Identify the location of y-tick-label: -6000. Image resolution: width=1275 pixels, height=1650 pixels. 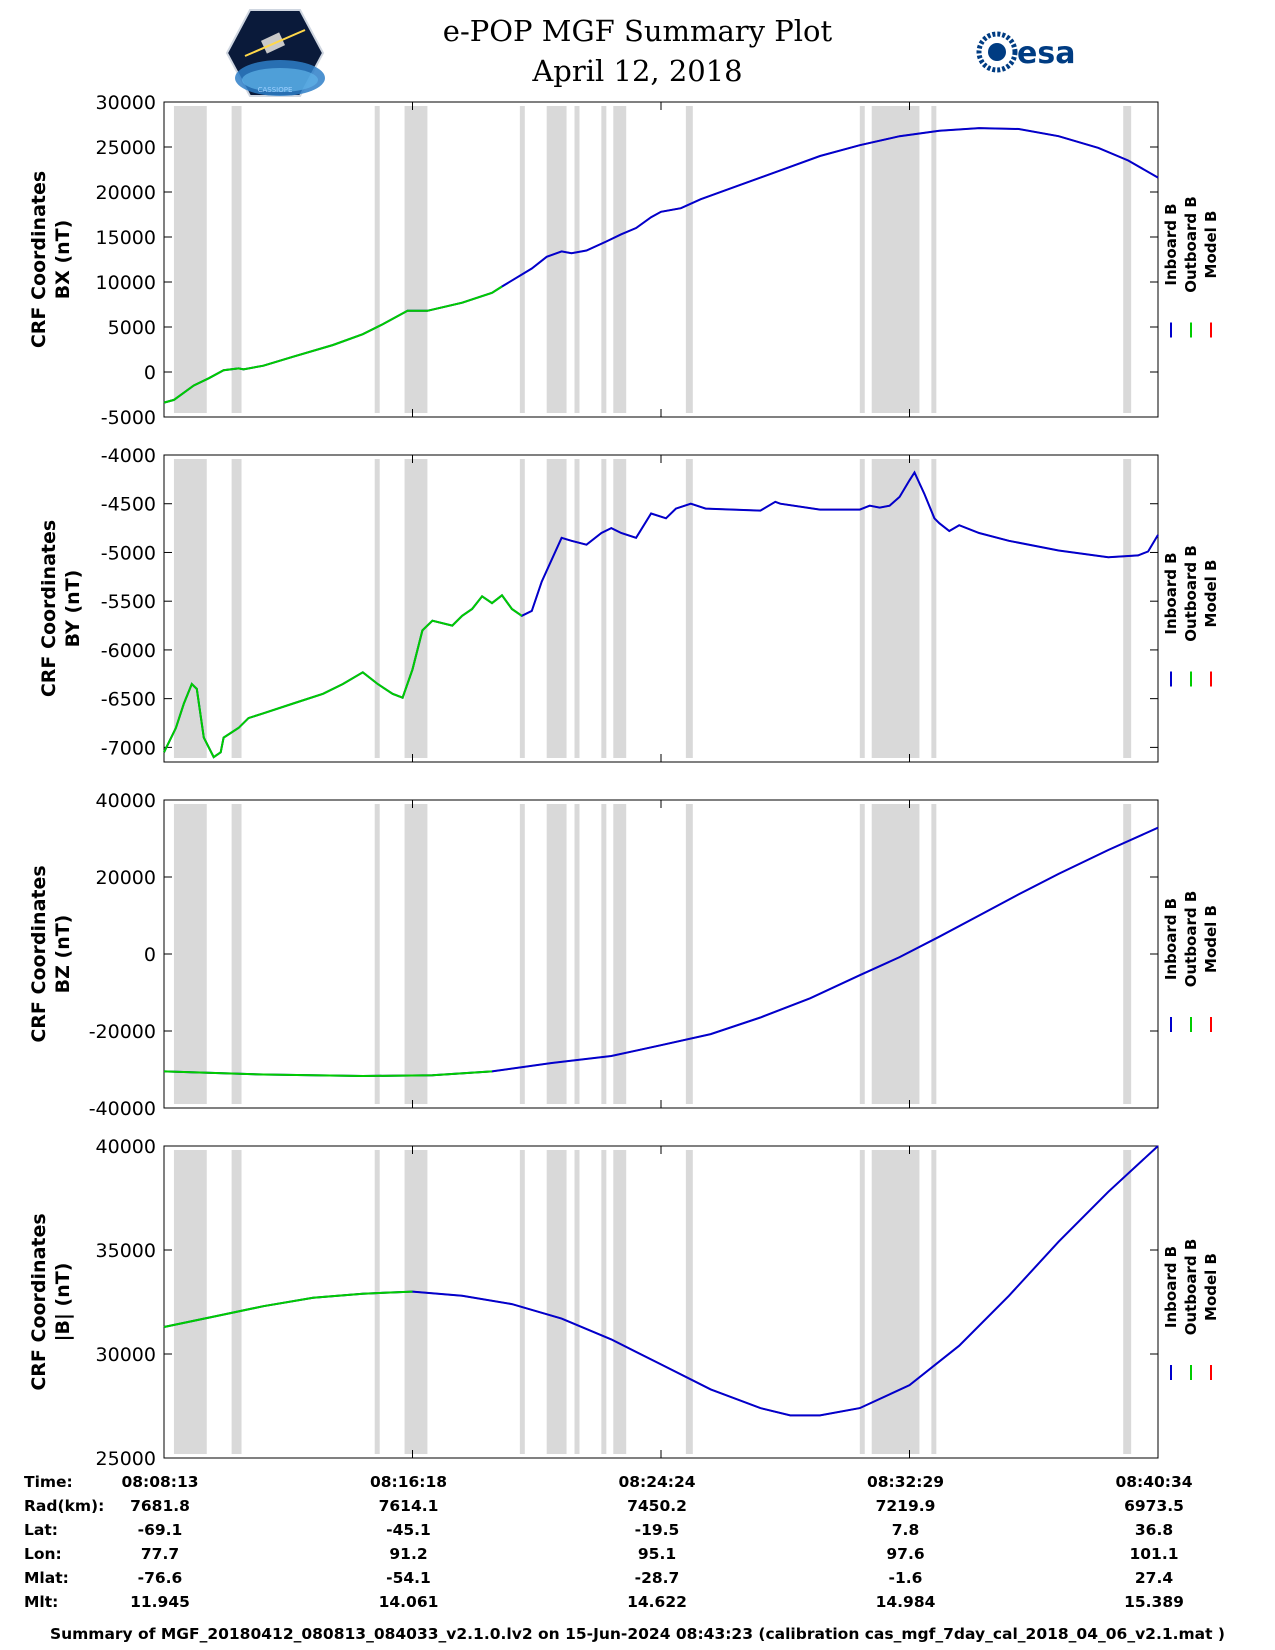
(128, 651).